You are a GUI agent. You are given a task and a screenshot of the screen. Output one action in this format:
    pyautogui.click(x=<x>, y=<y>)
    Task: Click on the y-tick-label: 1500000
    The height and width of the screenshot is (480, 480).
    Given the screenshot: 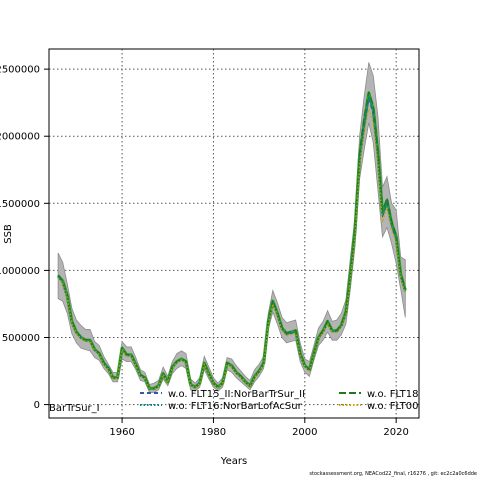 What is the action you would take?
    pyautogui.click(x=20, y=204)
    